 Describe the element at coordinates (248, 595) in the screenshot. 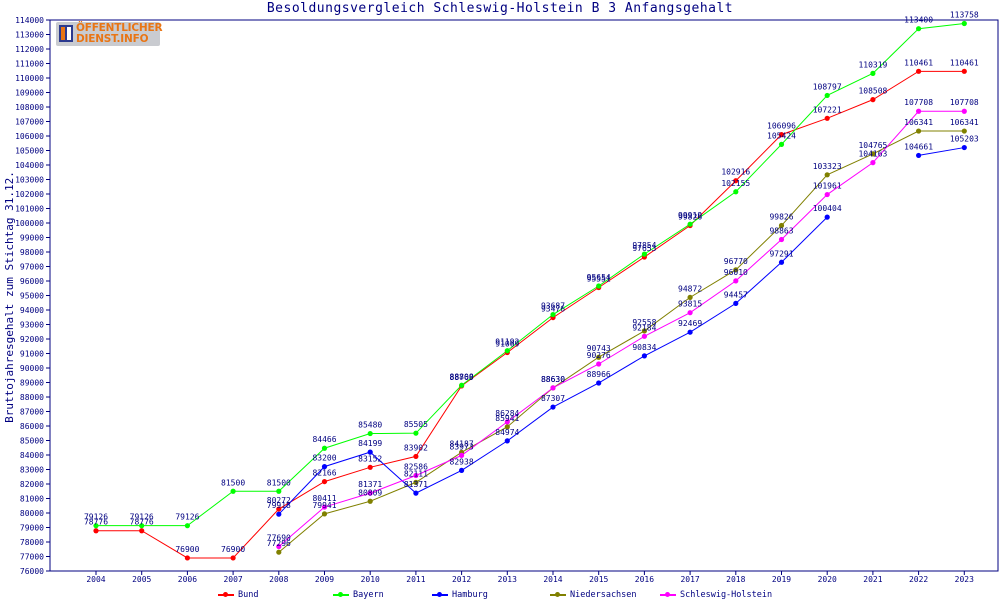

I see `legend-label-bund: Bund` at that location.